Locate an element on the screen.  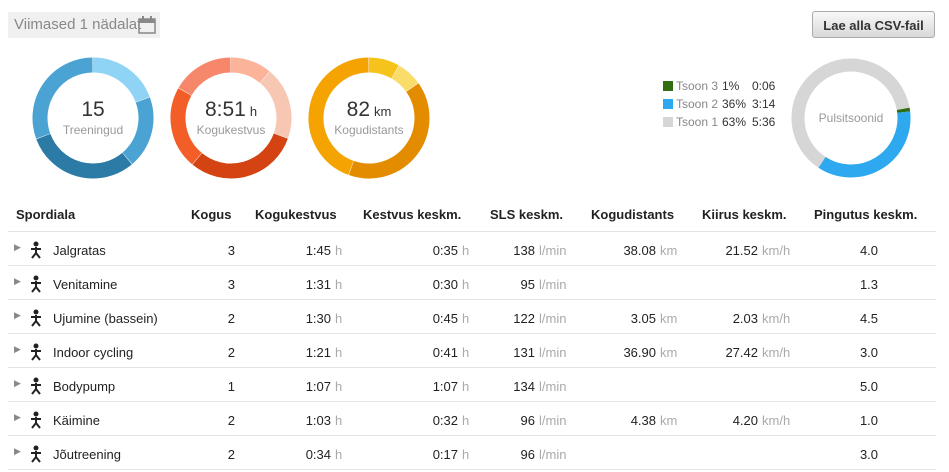
summary-number: 15 is located at coordinates (92, 109).